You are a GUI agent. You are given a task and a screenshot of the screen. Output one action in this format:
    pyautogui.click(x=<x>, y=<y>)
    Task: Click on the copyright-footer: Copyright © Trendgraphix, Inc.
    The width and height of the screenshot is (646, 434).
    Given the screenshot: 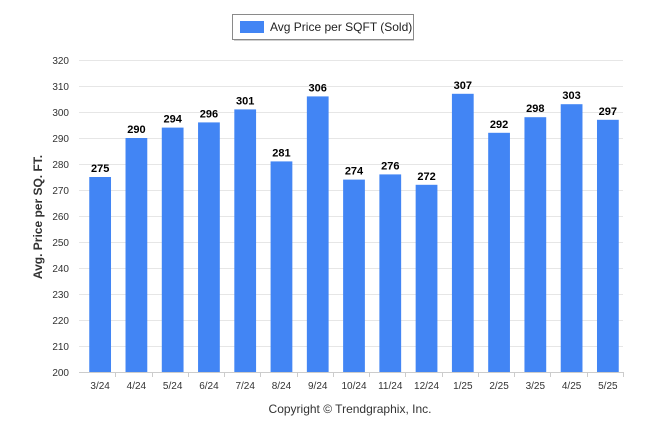 What is the action you would take?
    pyautogui.click(x=350, y=409)
    